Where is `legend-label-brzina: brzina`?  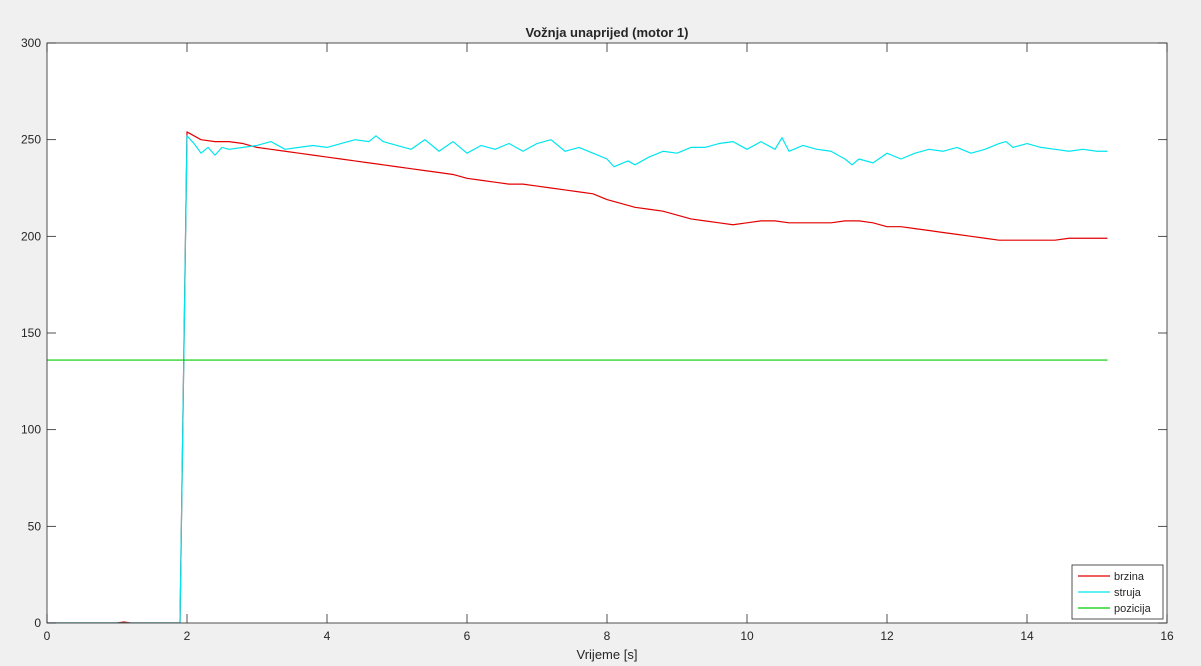
legend-label-brzina: brzina is located at coordinates (1129, 577).